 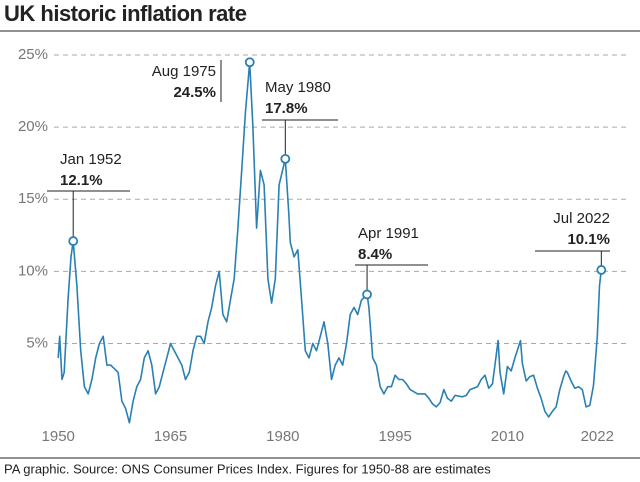 What do you see at coordinates (298, 87) in the screenshot?
I see `annotation-date: May 1980` at bounding box center [298, 87].